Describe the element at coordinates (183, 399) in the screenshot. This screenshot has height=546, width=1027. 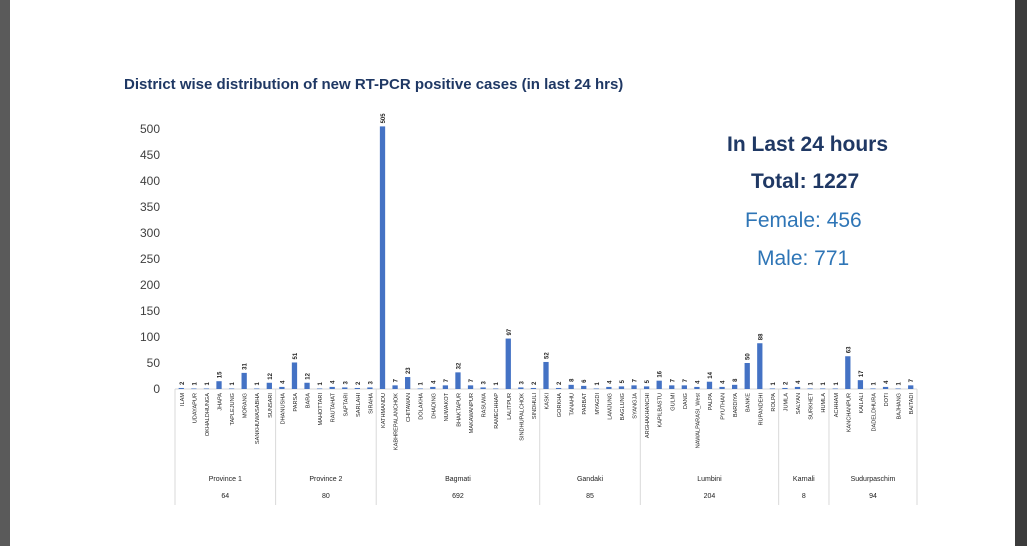
I see `category-label: ILAM` at that location.